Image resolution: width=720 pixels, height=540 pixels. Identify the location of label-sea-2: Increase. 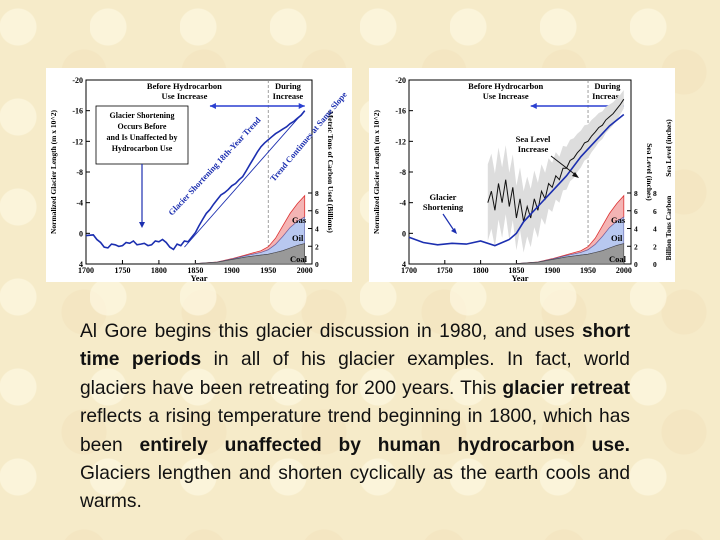
(533, 149).